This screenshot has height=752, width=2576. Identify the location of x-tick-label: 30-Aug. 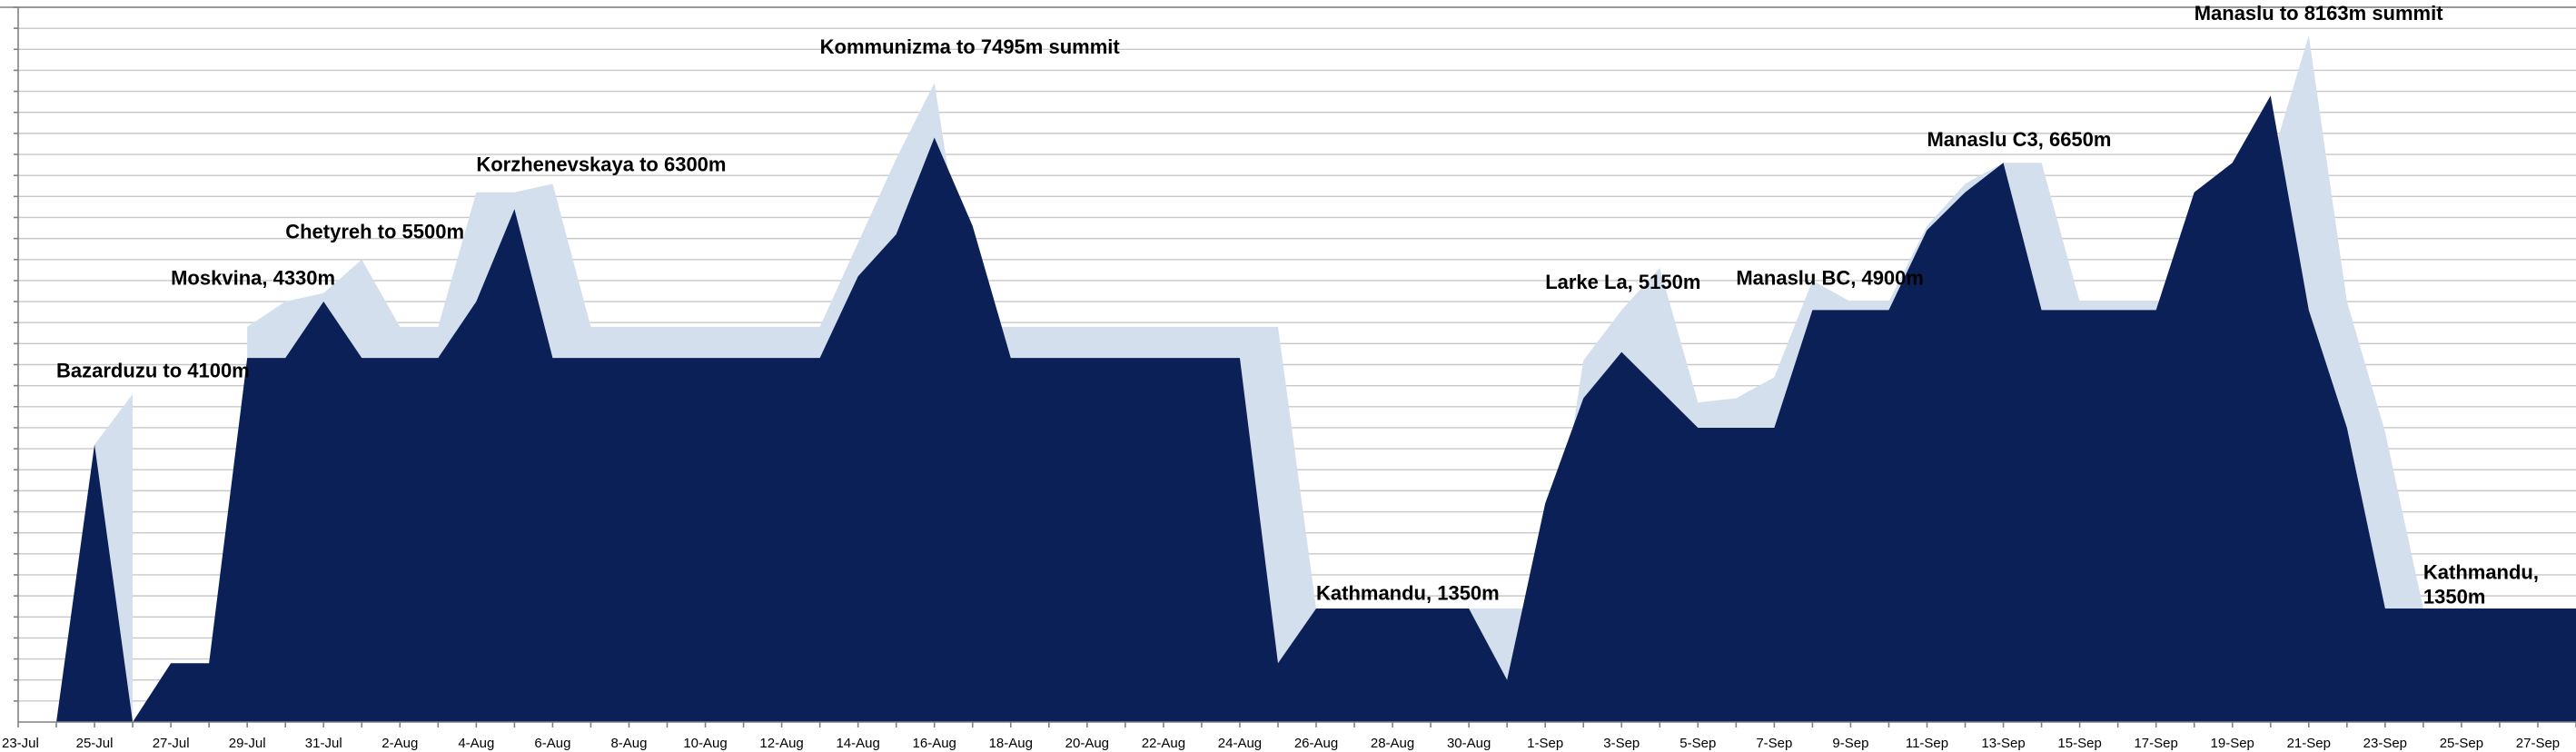
(1469, 743).